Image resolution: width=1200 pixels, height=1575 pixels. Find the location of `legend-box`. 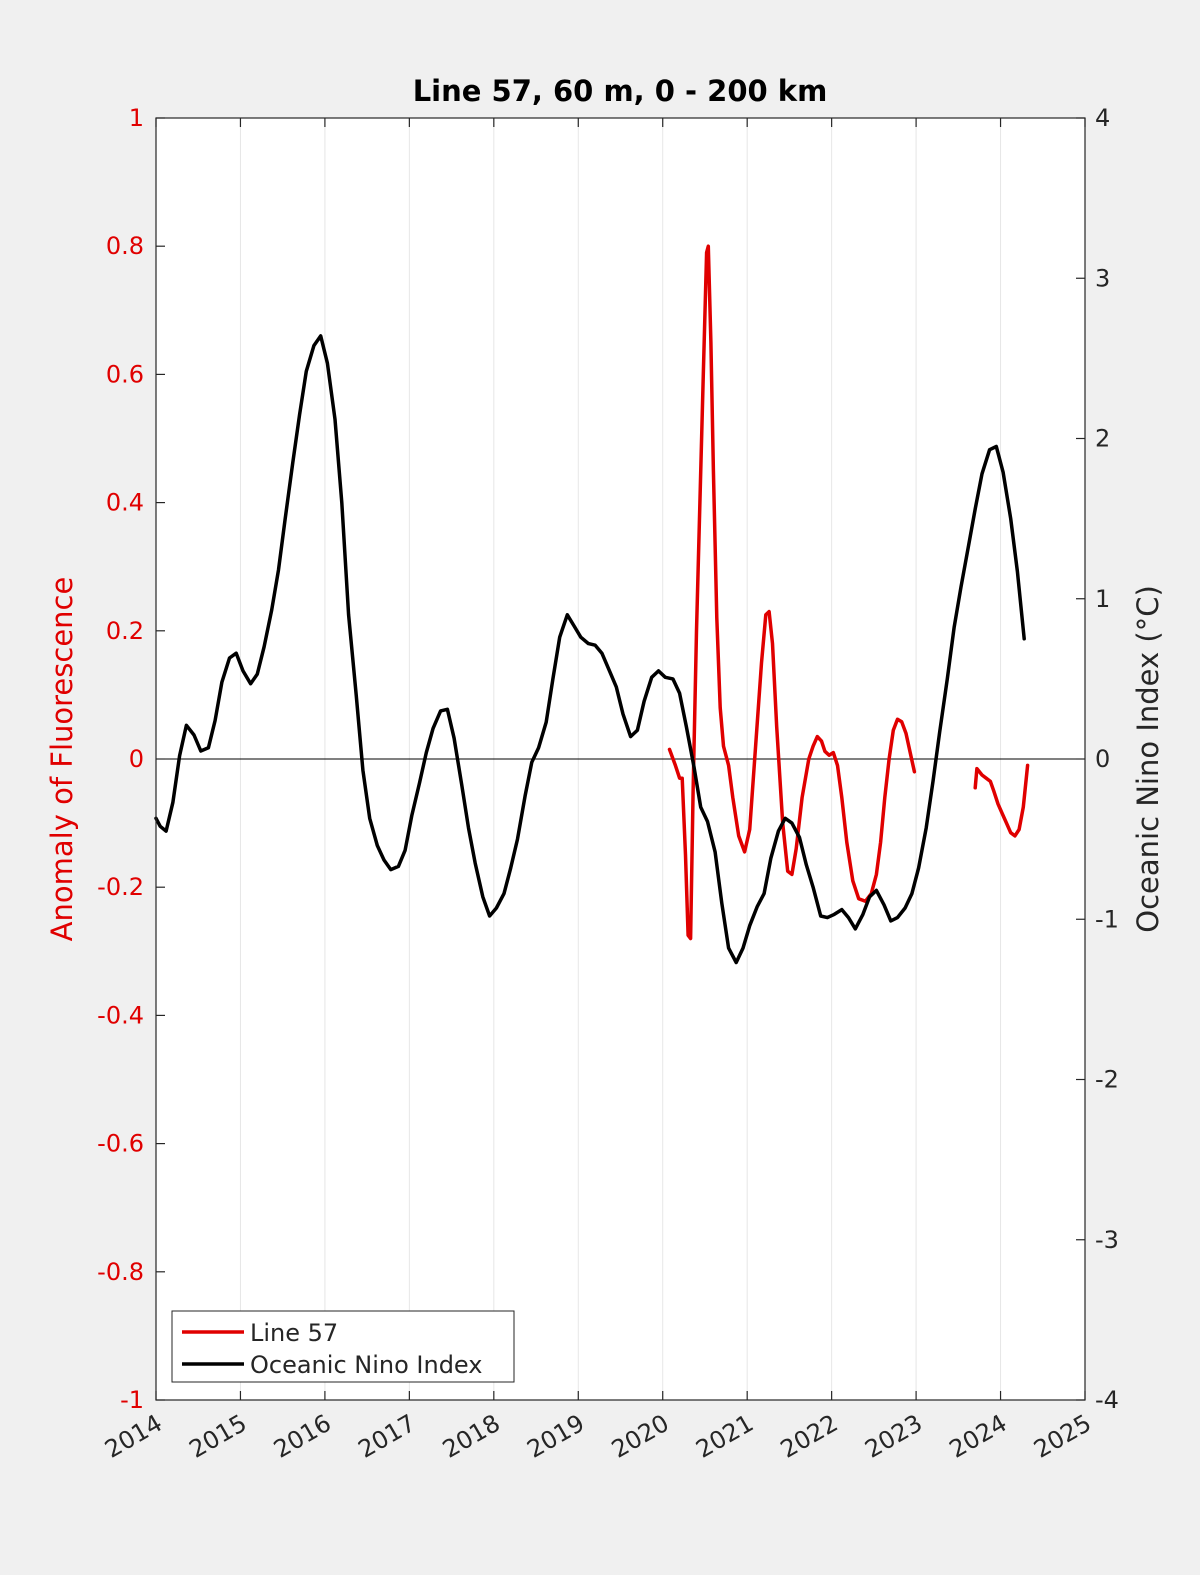

legend-box is located at coordinates (343, 1346).